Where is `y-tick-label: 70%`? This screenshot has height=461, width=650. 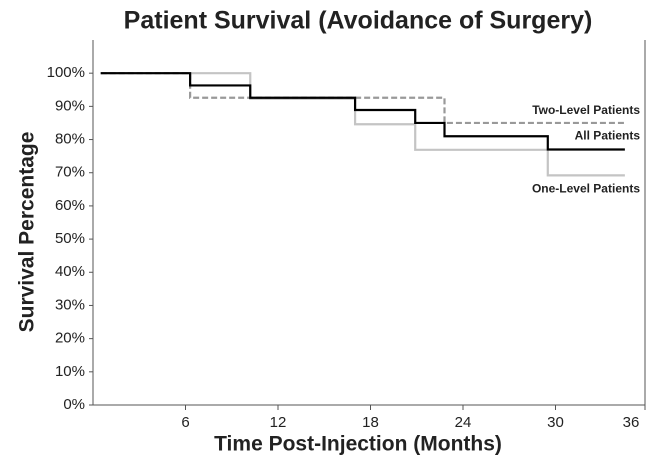 y-tick-label: 70% is located at coordinates (70, 172).